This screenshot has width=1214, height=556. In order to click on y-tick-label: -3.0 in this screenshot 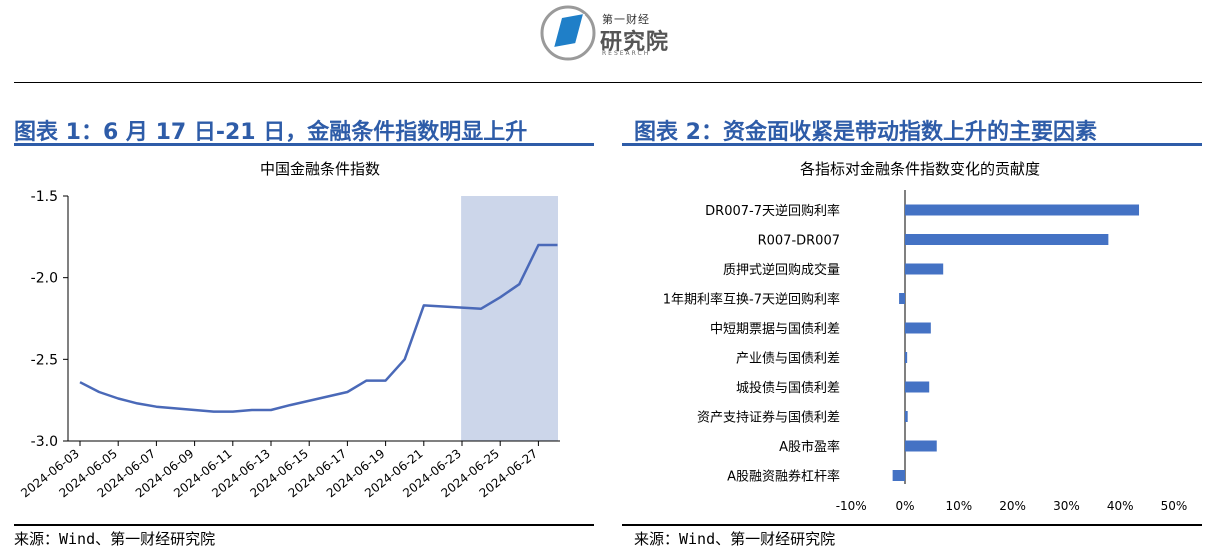, I will do `click(44, 442)`.